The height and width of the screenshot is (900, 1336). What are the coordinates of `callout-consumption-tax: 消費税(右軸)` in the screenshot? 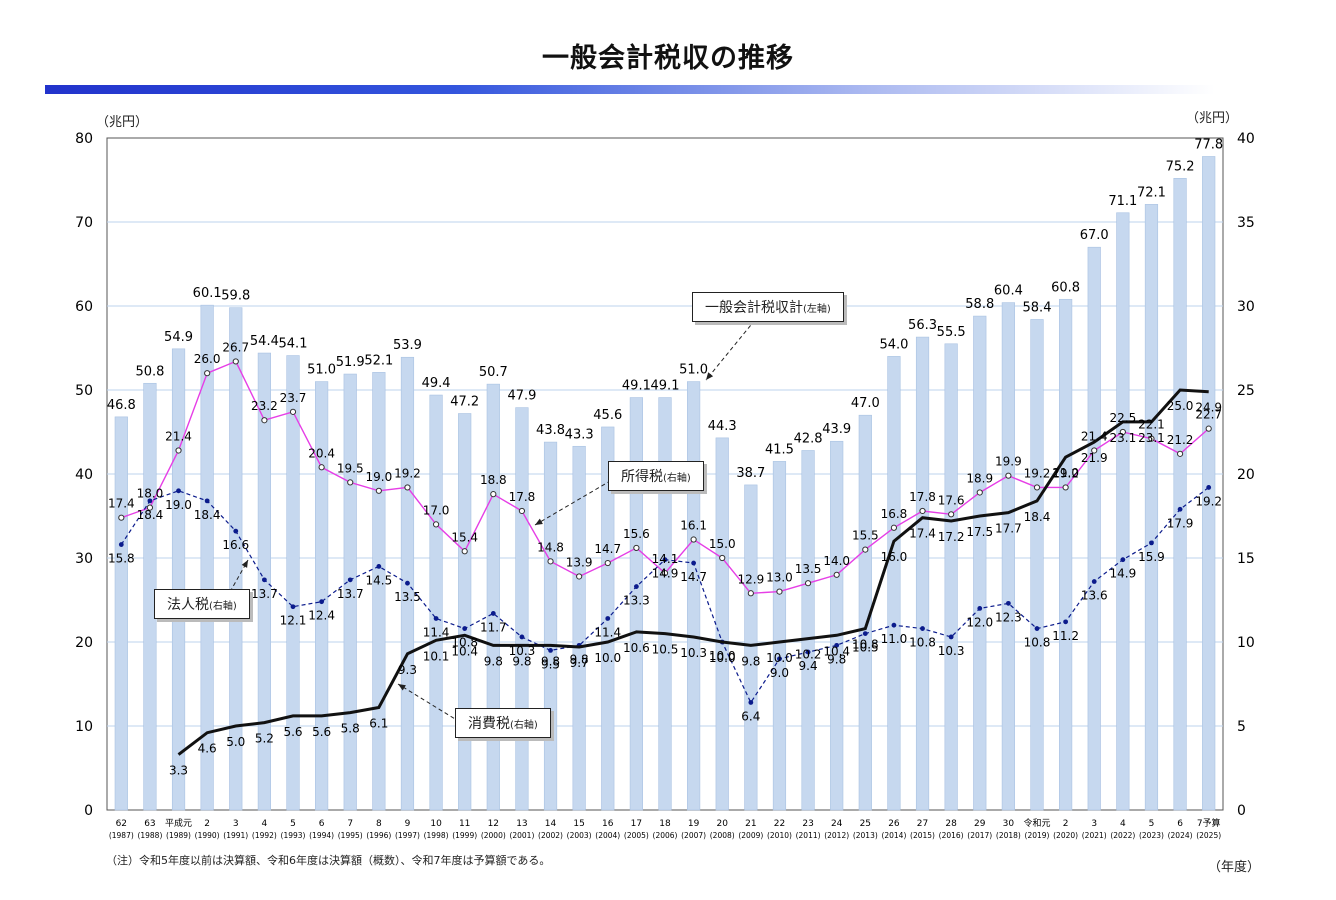 It's located at (503, 723).